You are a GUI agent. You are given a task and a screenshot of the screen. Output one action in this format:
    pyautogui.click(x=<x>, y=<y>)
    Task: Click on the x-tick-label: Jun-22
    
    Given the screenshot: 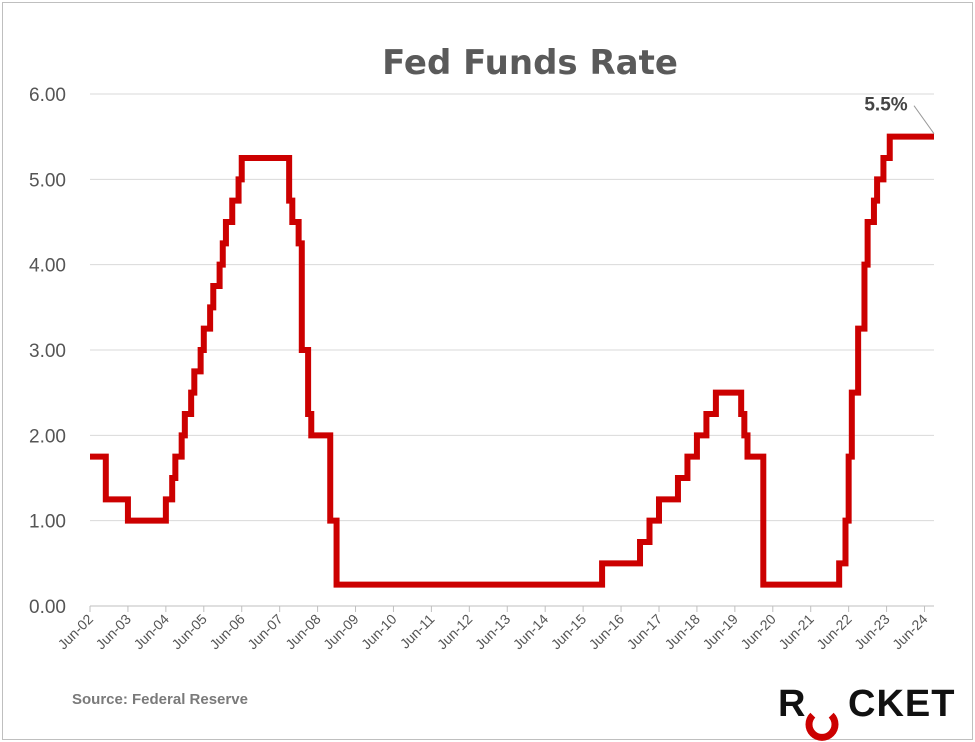 What is the action you would take?
    pyautogui.click(x=834, y=632)
    